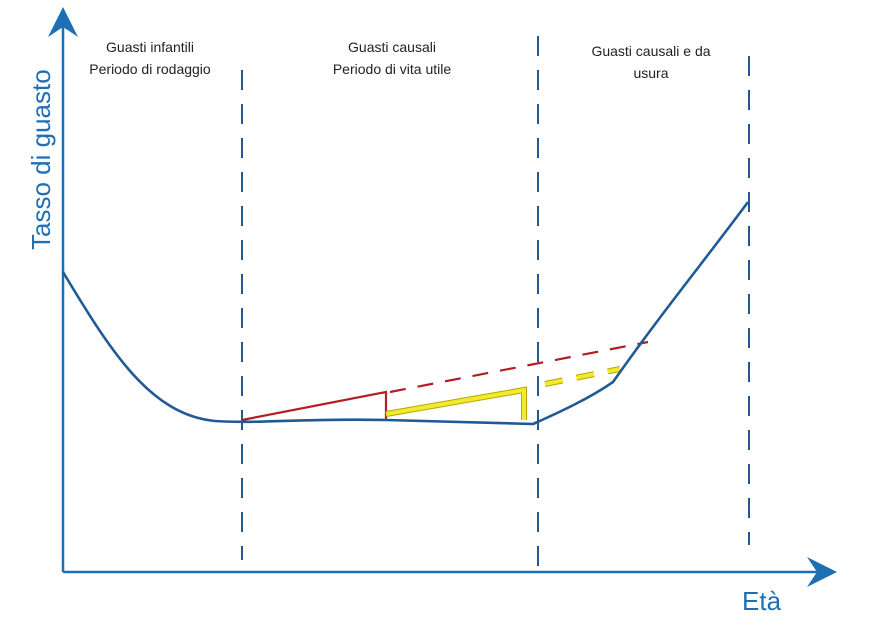 Image resolution: width=870 pixels, height=636 pixels. Describe the element at coordinates (314, 406) in the screenshot. I see `red-solid-trend` at that location.